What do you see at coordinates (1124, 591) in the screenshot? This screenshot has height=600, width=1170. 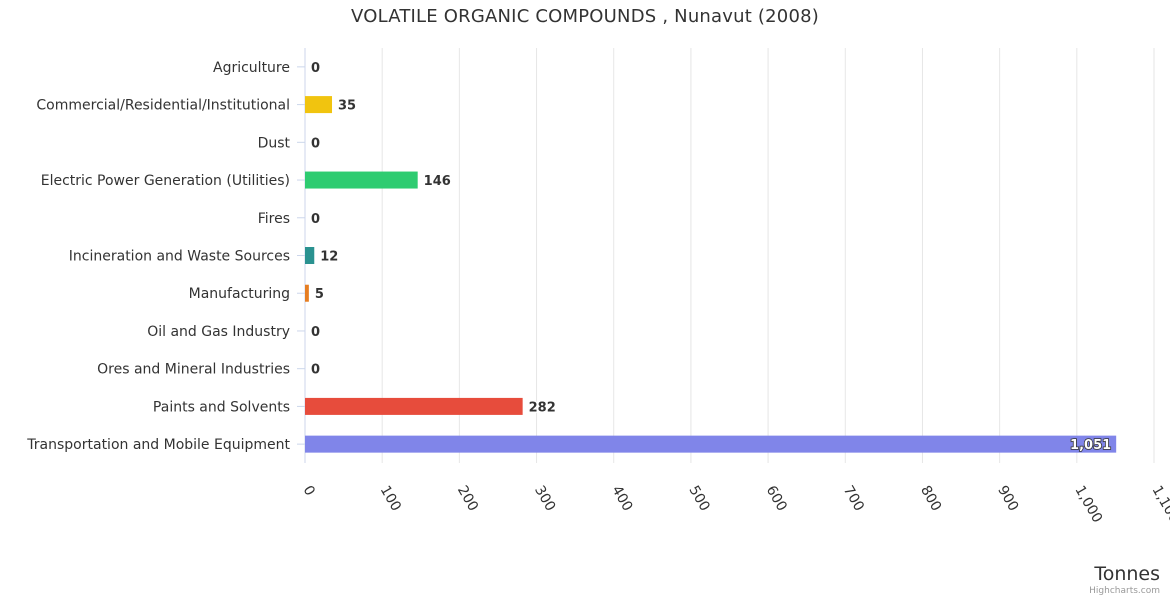 I see `credits-link: Highcharts.com` at bounding box center [1124, 591].